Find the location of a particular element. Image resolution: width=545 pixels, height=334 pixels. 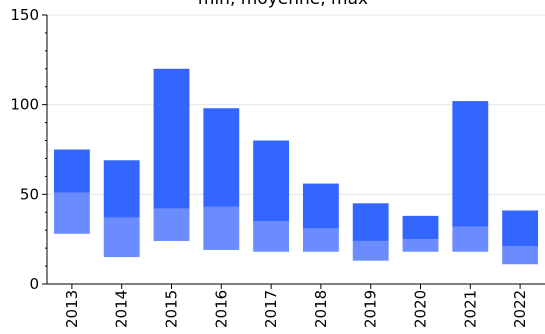

x-tick-label: 2014 is located at coordinates (122, 309).